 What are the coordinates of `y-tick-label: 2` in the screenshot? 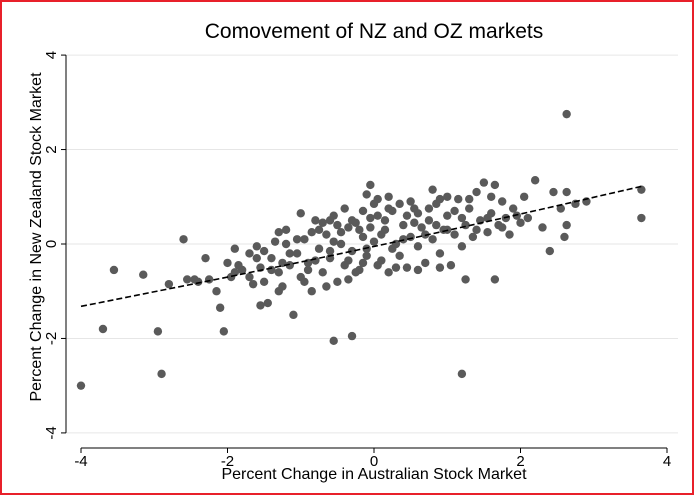 It's located at (51, 149).